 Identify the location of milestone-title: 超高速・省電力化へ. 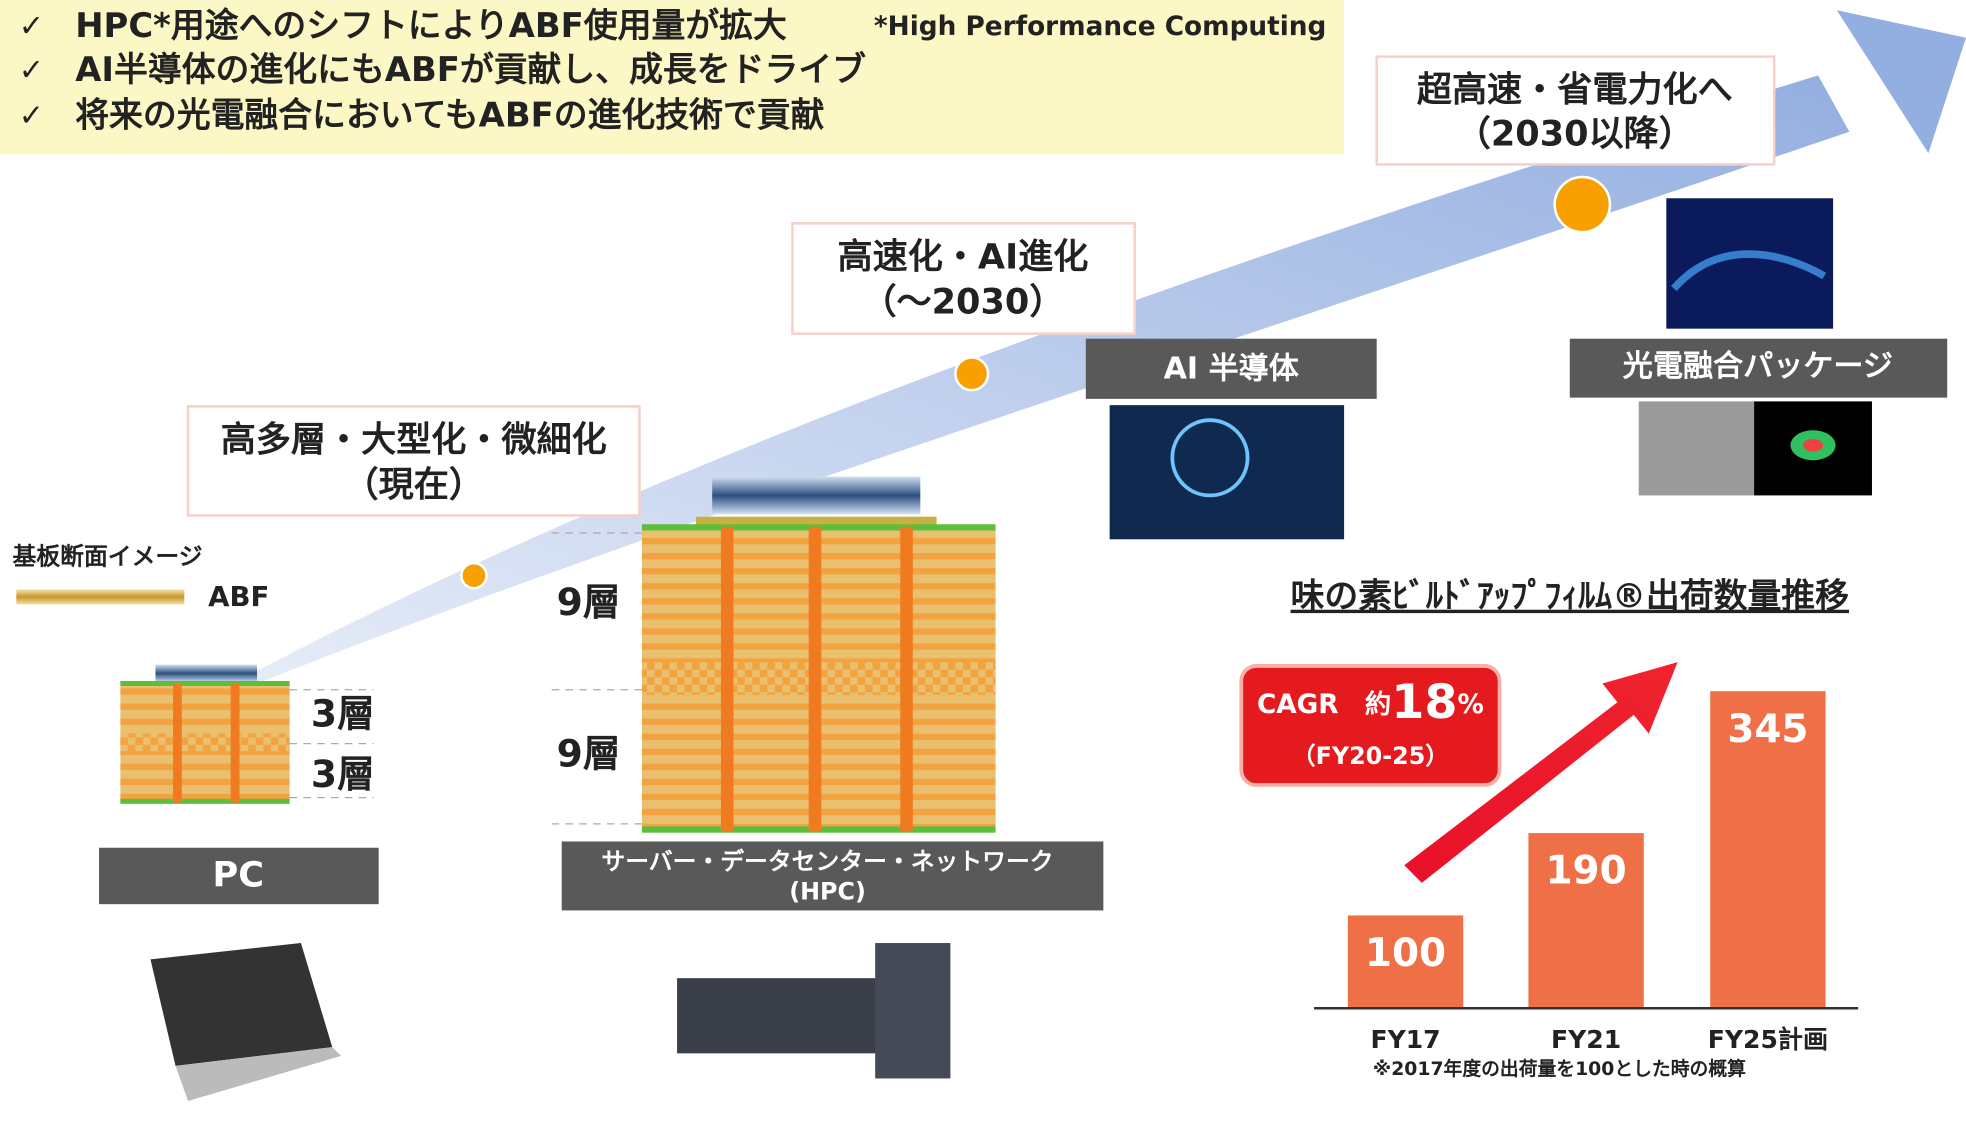
(1575, 90).